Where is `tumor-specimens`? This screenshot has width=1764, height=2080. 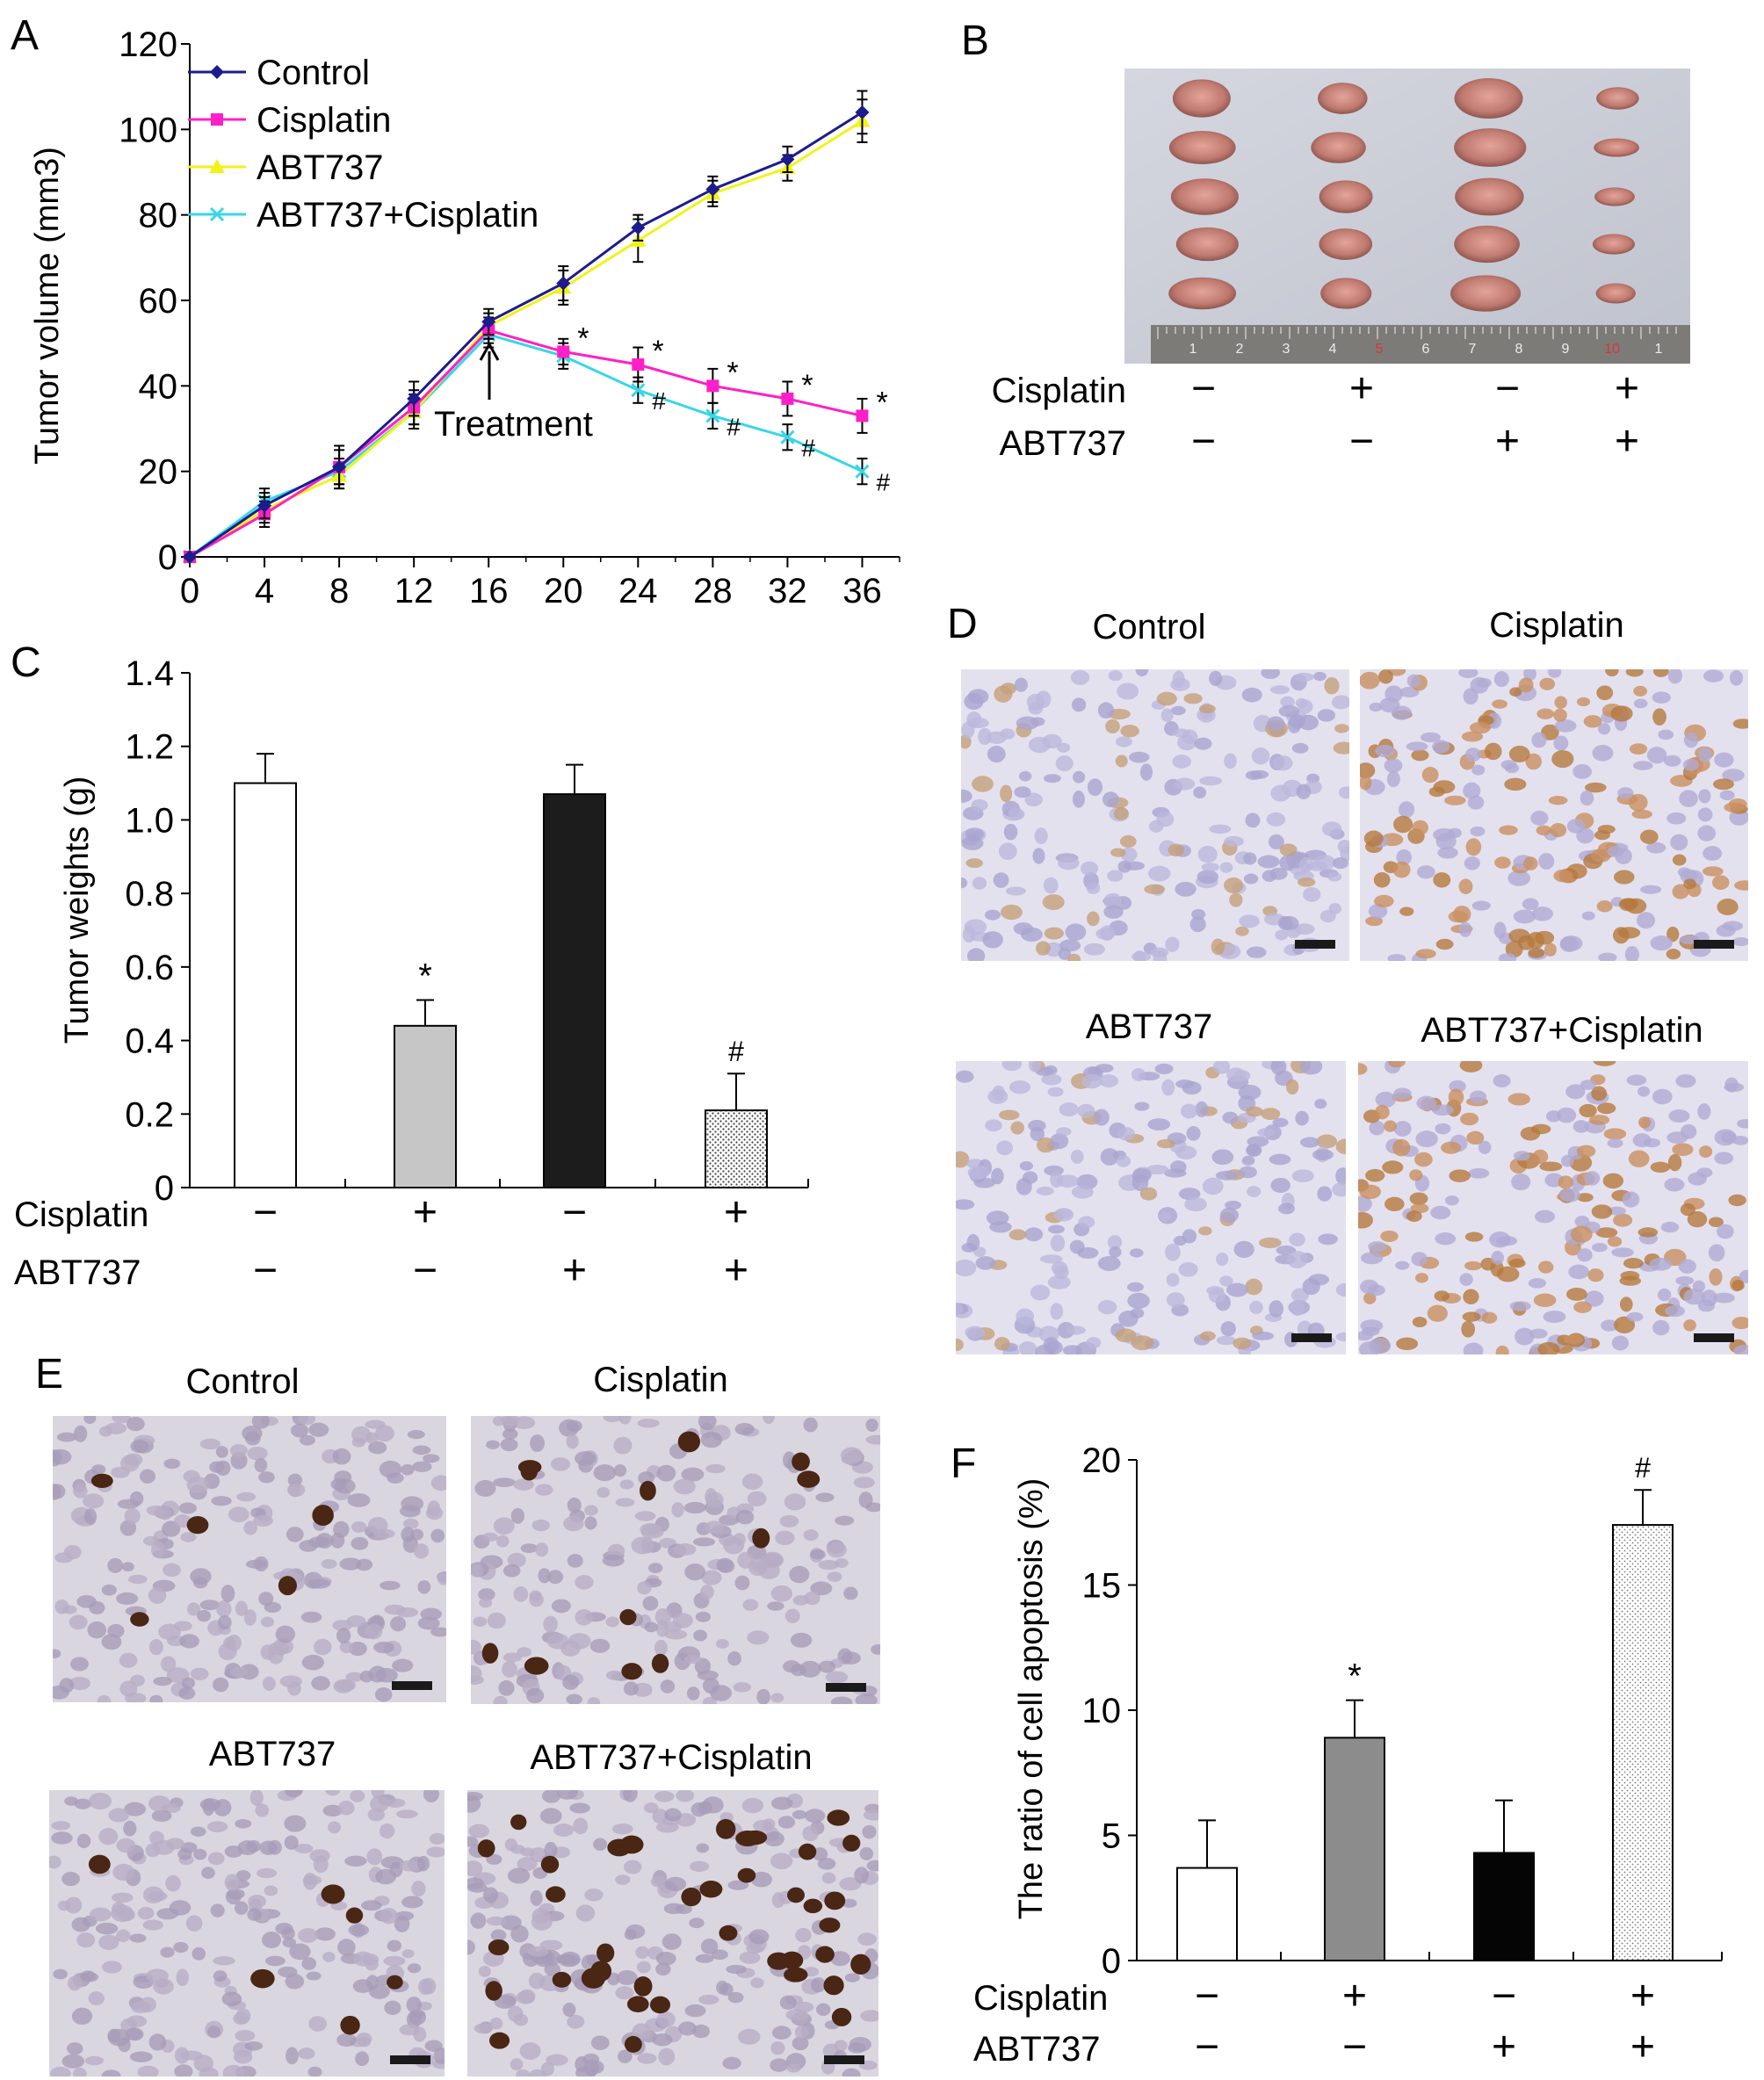
tumor-specimens is located at coordinates (1403, 194).